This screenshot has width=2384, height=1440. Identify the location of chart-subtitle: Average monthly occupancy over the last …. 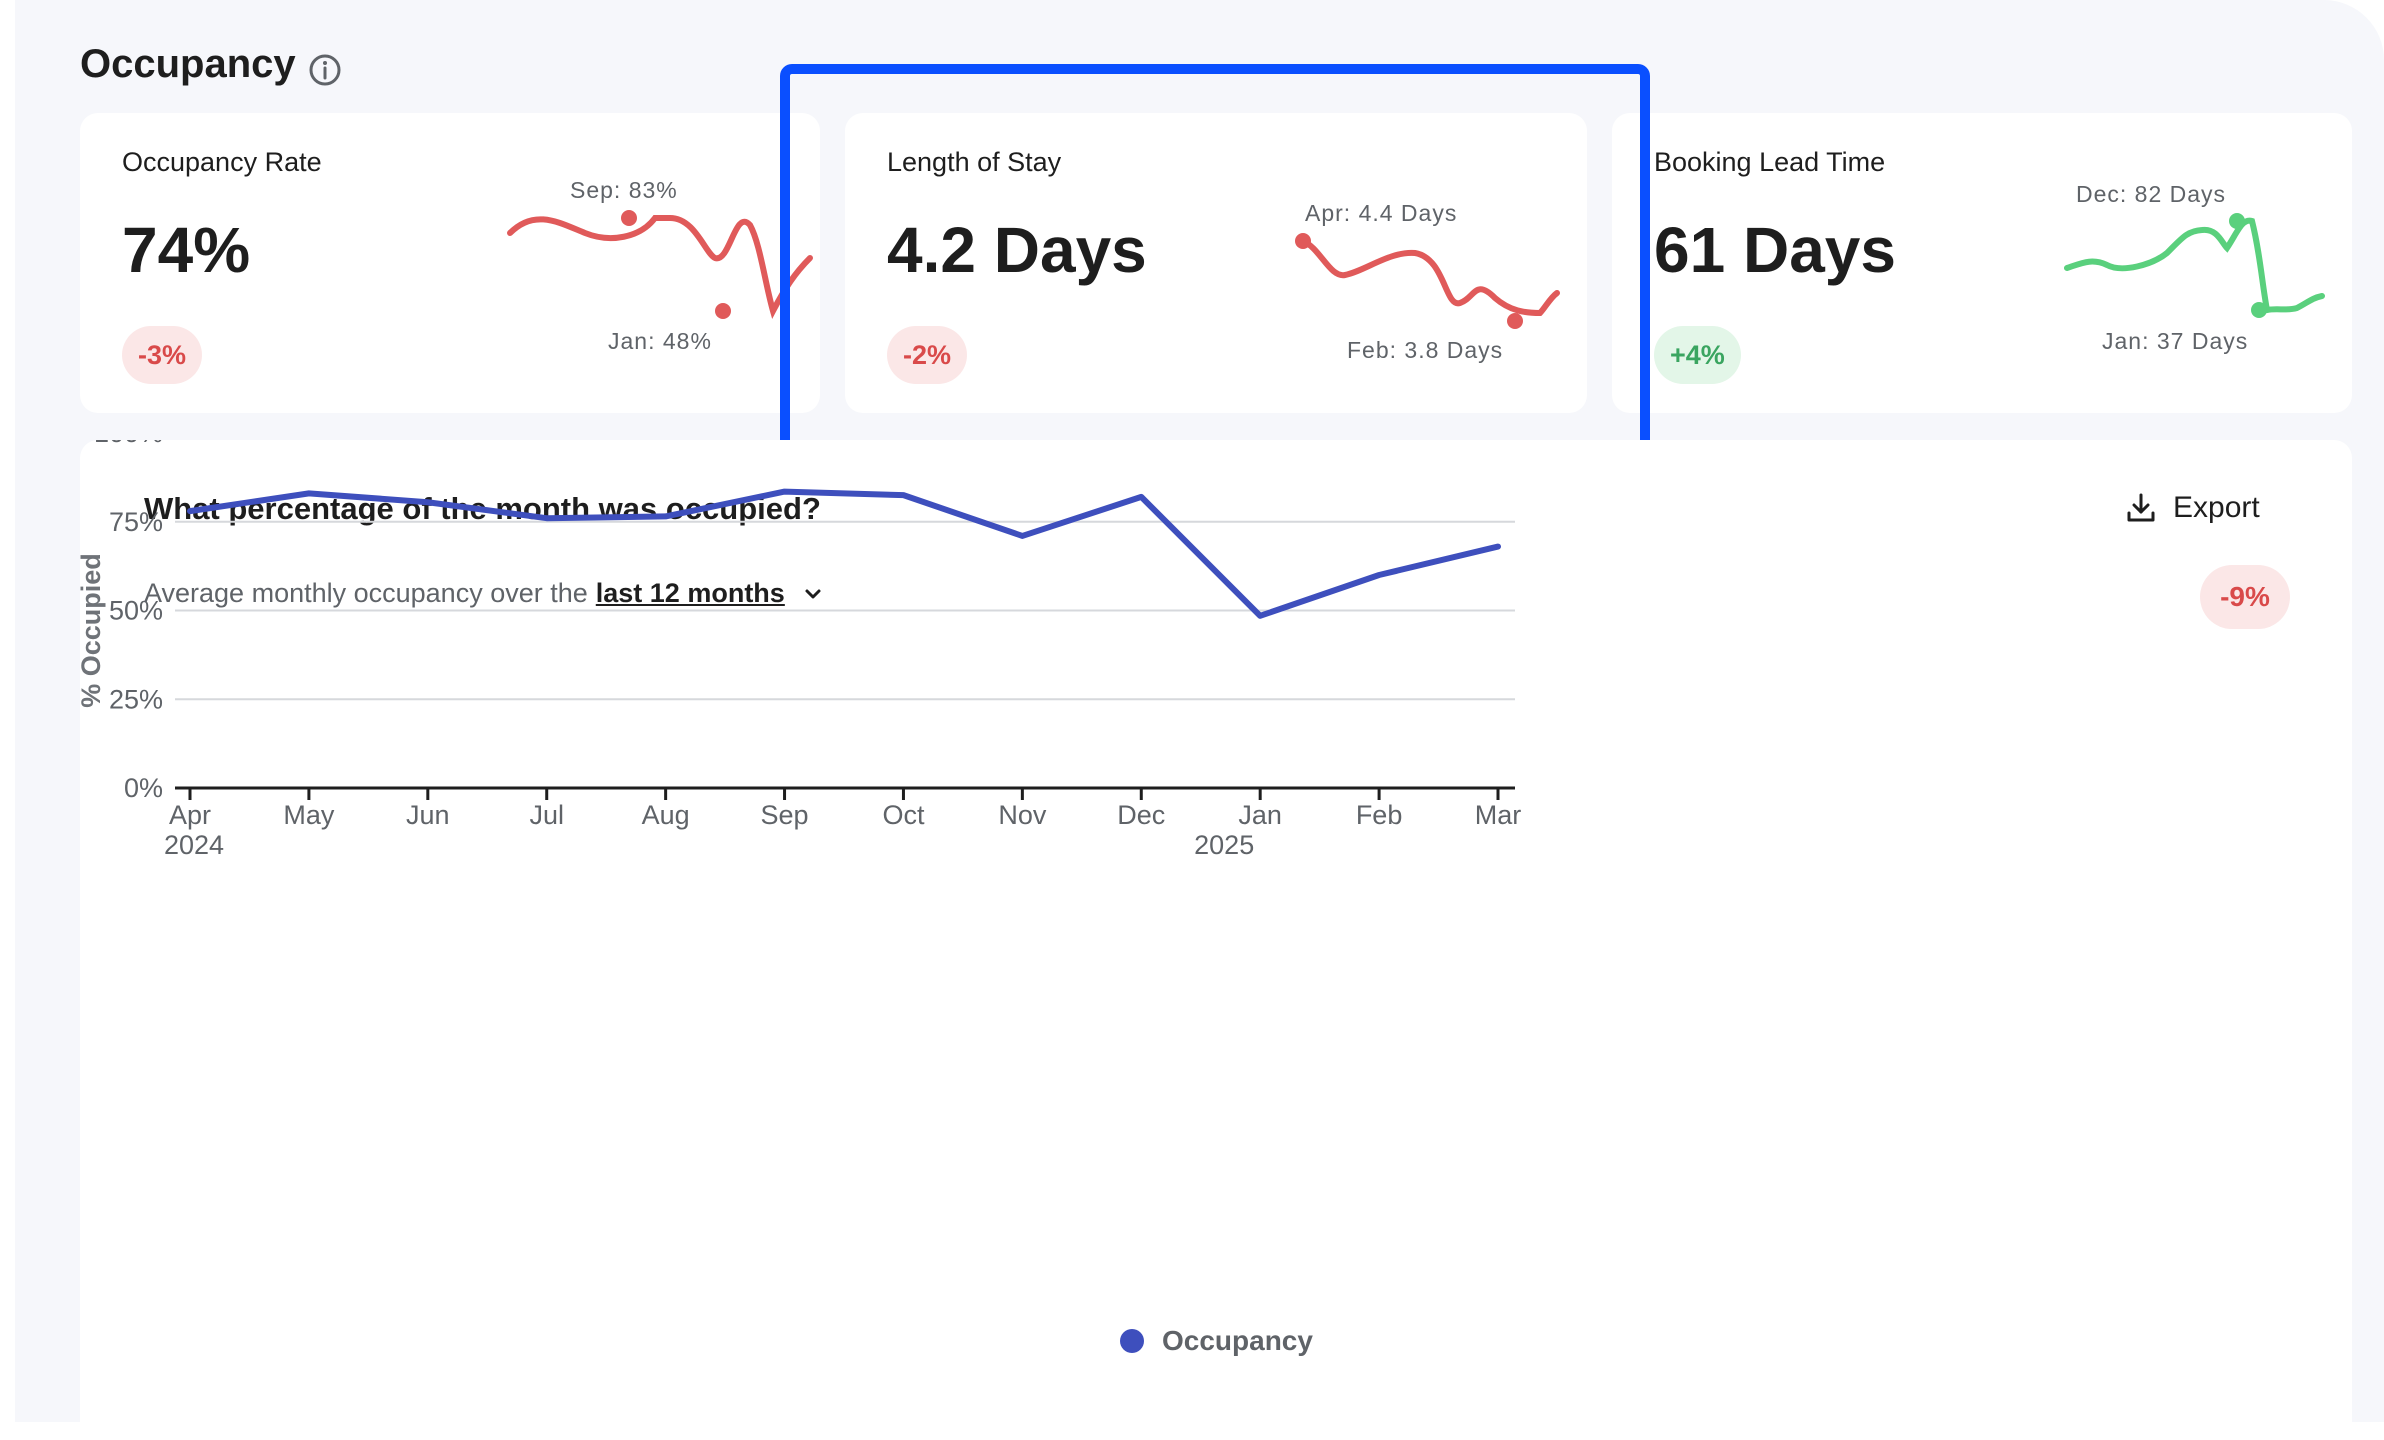
(485, 593).